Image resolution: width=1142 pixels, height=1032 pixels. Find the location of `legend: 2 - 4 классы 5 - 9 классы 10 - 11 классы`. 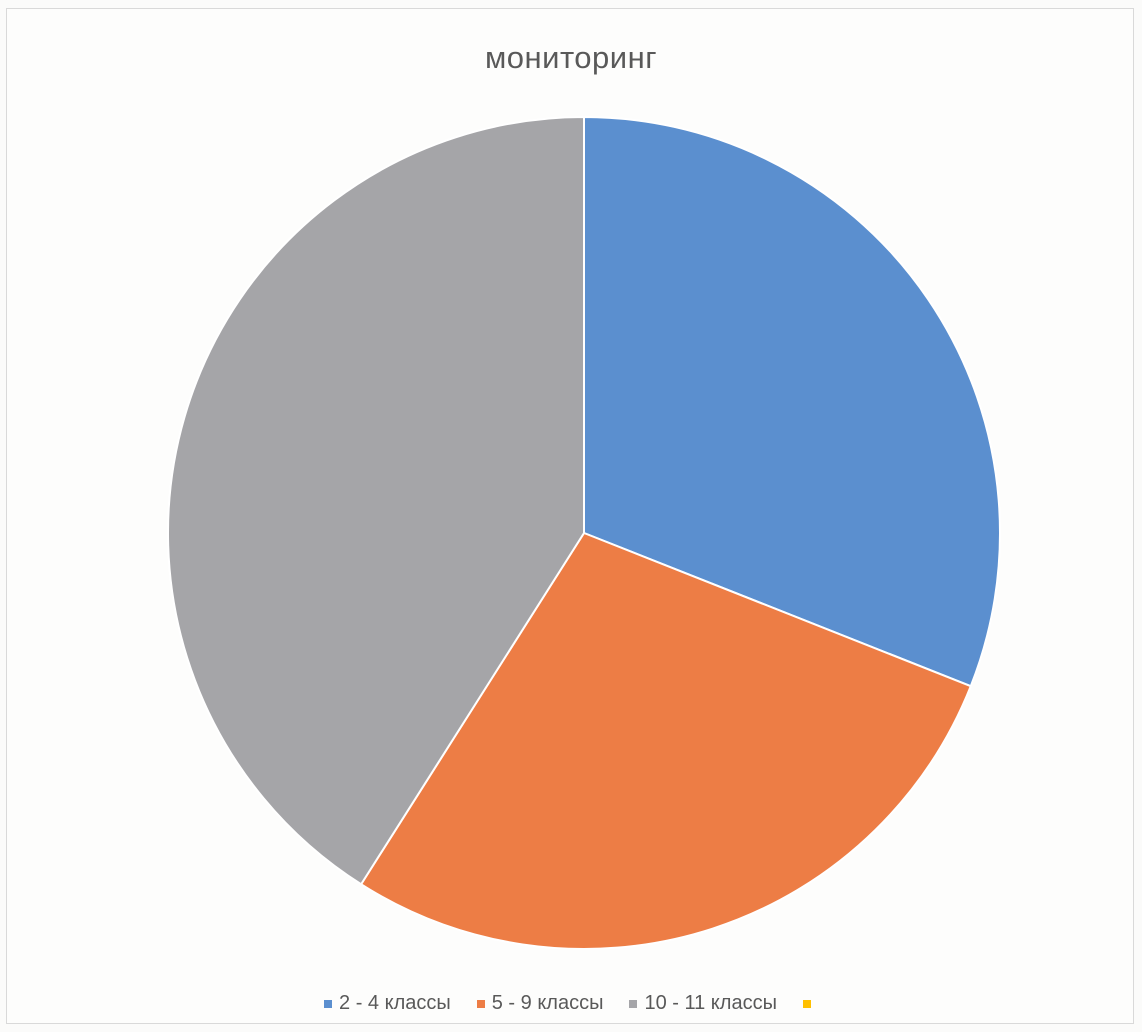

legend: 2 - 4 классы 5 - 9 классы 10 - 11 классы is located at coordinates (571, 1003).